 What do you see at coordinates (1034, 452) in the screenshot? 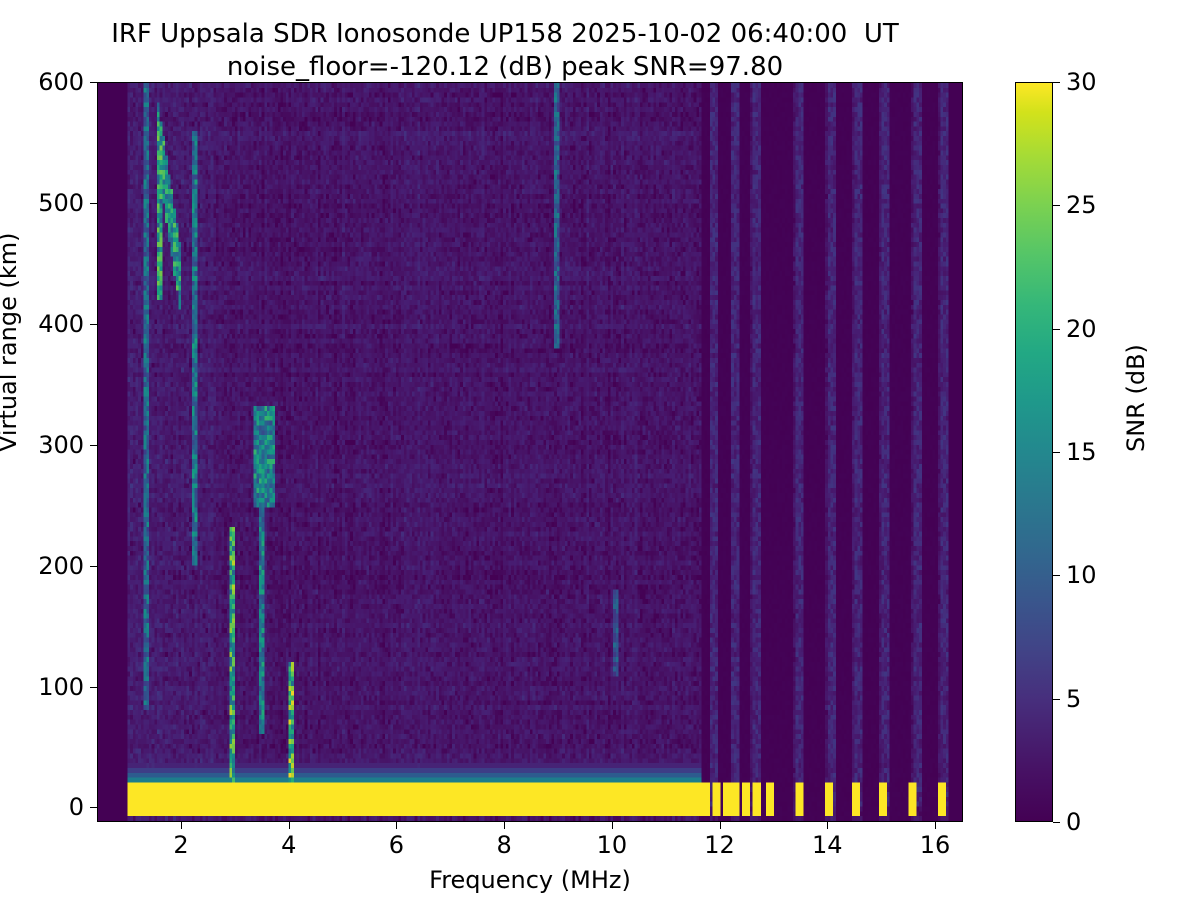
I see `colorbar` at bounding box center [1034, 452].